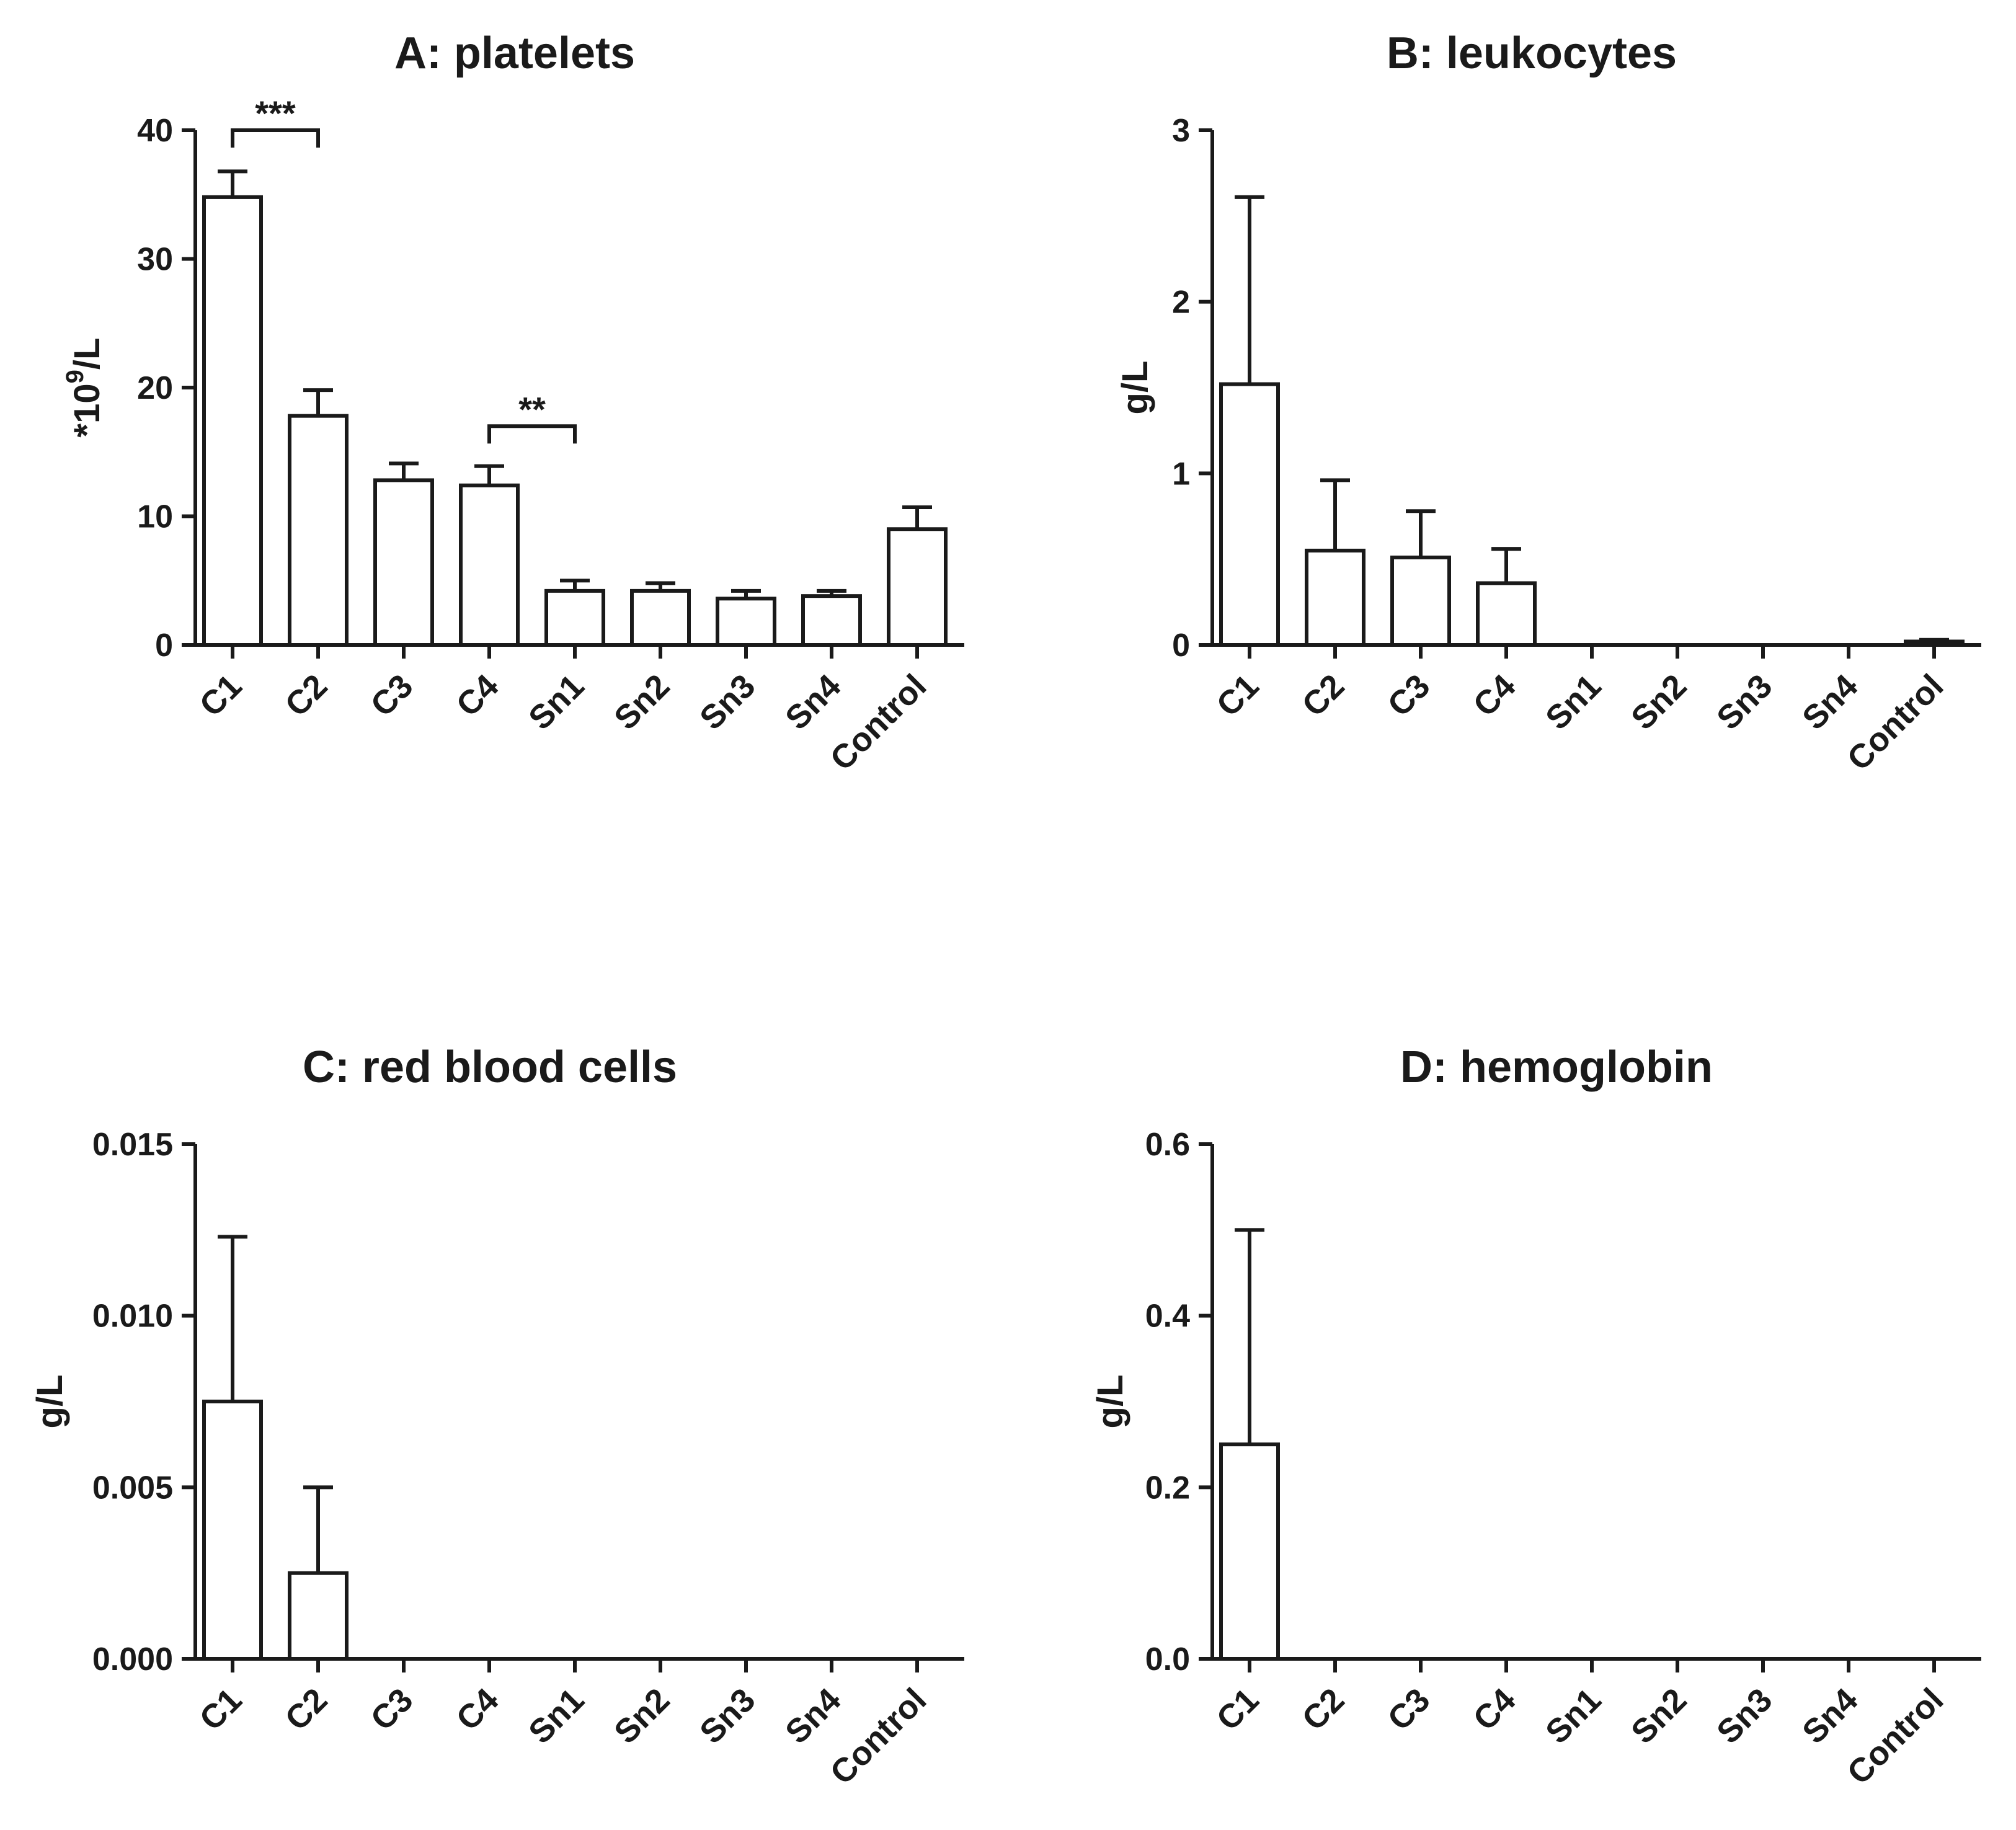 The height and width of the screenshot is (1830, 2016). What do you see at coordinates (87, 410) in the screenshot?
I see `y-axis-label-base: *10` at bounding box center [87, 410].